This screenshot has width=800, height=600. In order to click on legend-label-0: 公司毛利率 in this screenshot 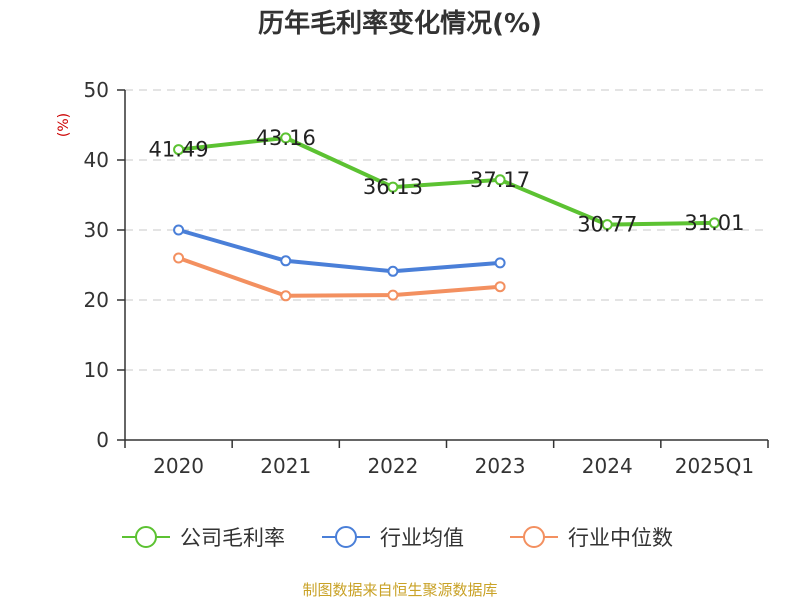, I will do `click(232, 538)`.